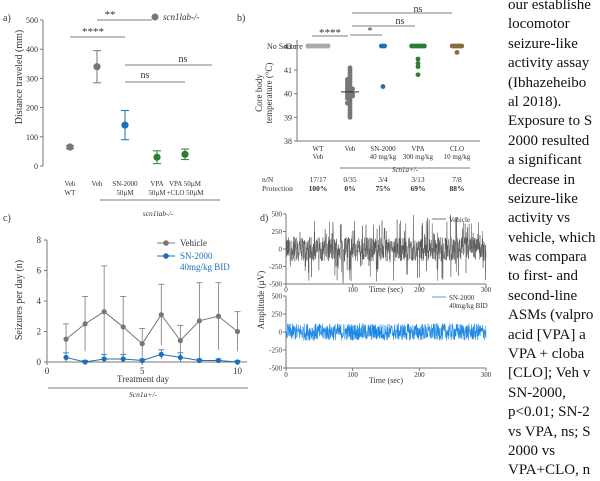 Image resolution: width=600 pixels, height=481 pixels. What do you see at coordinates (151, 328) in the screenshot?
I see `panel-c-series-line` at bounding box center [151, 328].